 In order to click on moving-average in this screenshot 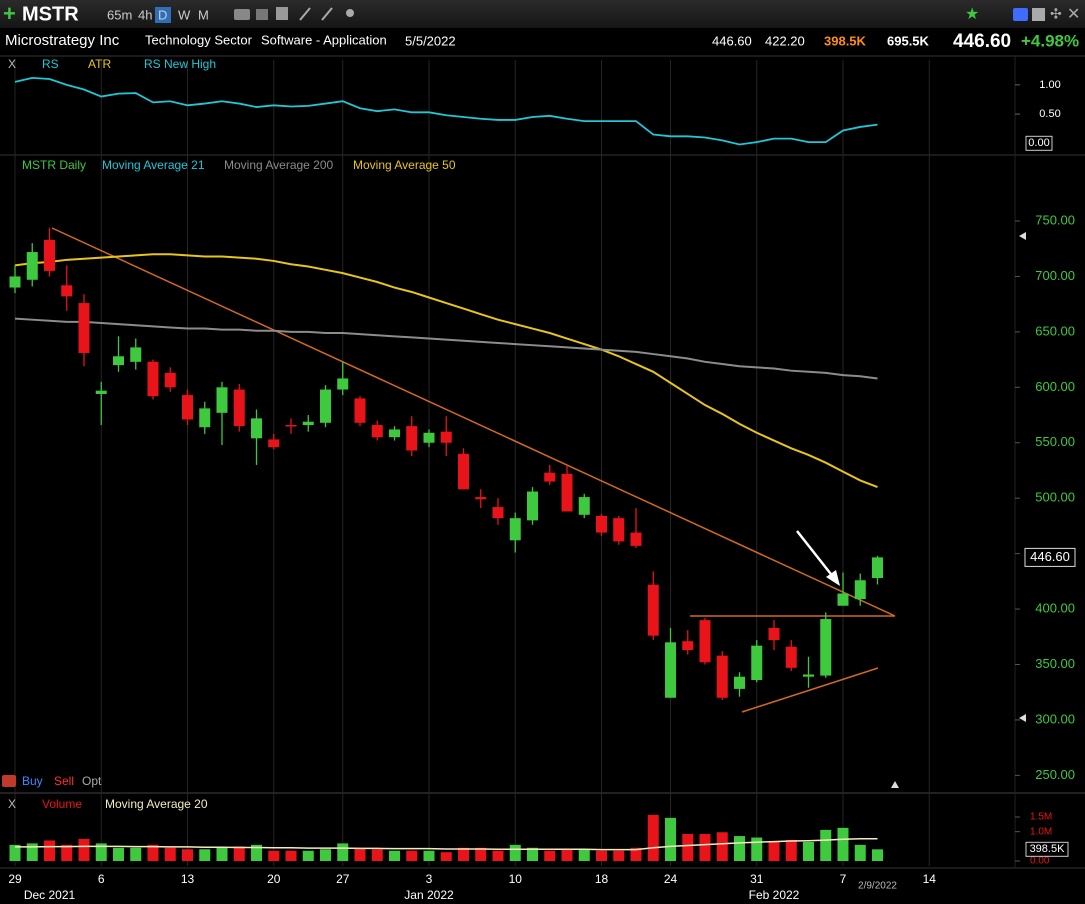, I will do `click(446, 348)`.